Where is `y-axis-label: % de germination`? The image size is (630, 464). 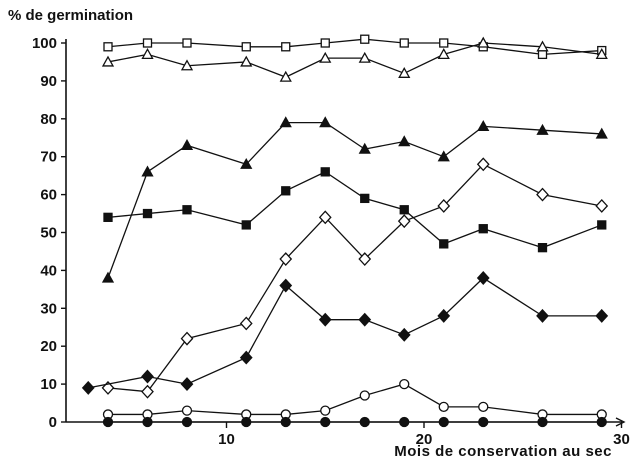
y-axis-label: % de germination is located at coordinates (70, 15).